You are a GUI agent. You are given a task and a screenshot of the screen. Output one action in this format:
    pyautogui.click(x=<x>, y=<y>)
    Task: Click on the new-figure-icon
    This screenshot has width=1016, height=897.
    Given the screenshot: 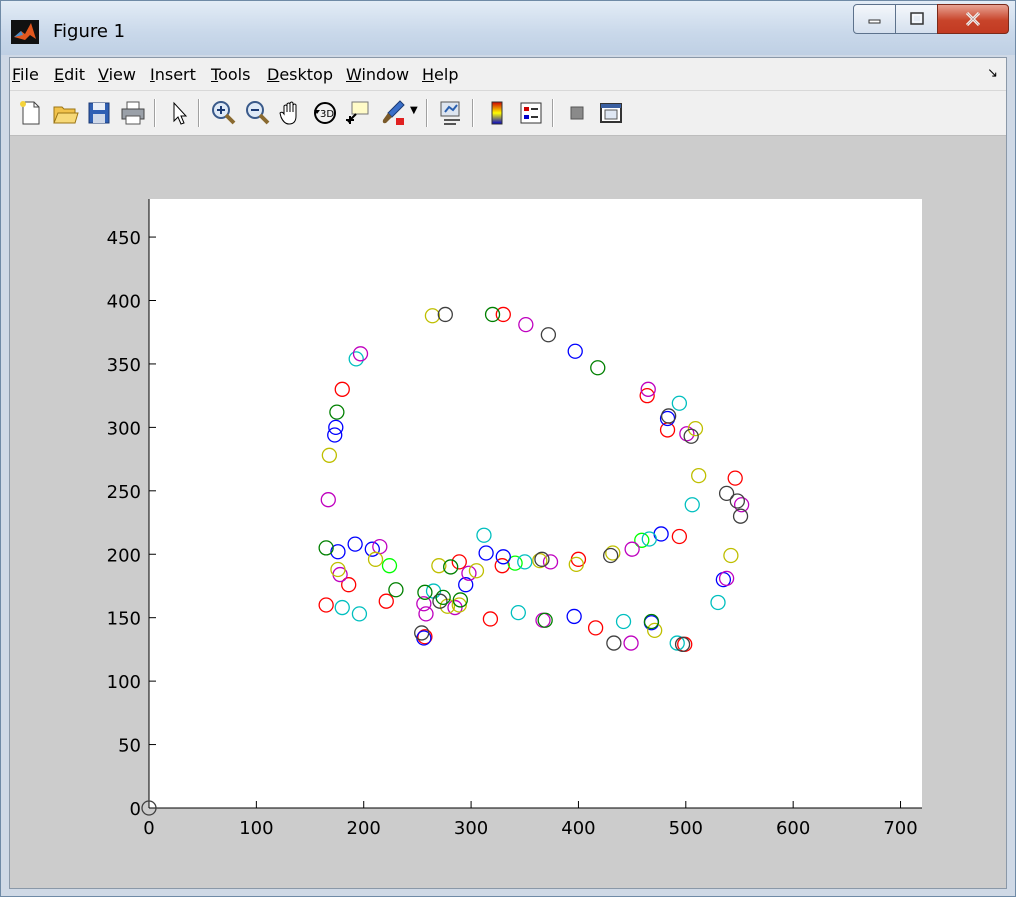 What is the action you would take?
    pyautogui.click(x=31, y=113)
    